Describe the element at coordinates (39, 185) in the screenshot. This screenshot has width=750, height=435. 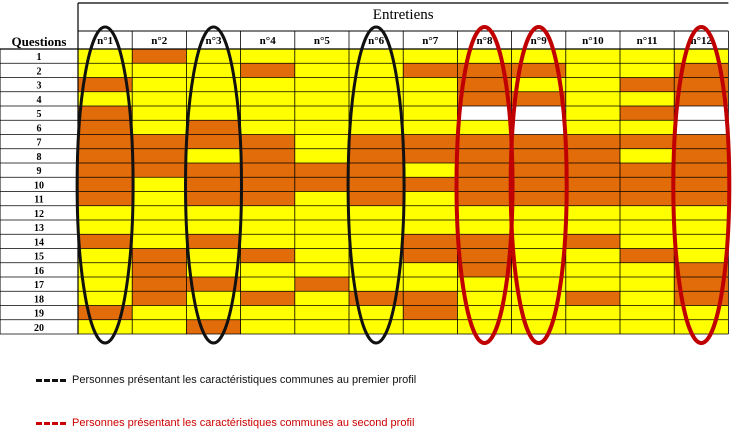
I see `row-label-10: 10` at that location.